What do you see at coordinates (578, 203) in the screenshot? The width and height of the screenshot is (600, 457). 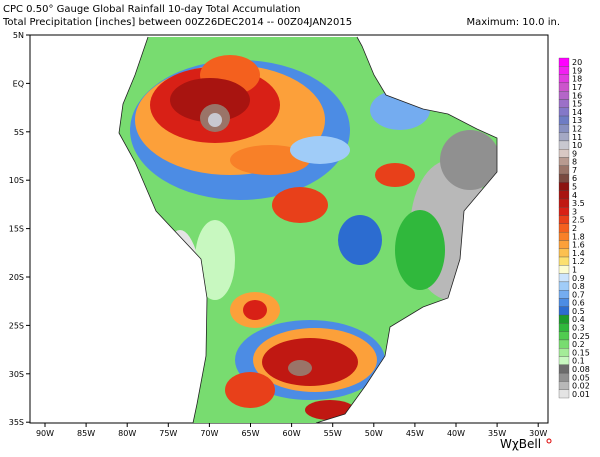 I see `colorbar-label: 3.5` at bounding box center [578, 203].